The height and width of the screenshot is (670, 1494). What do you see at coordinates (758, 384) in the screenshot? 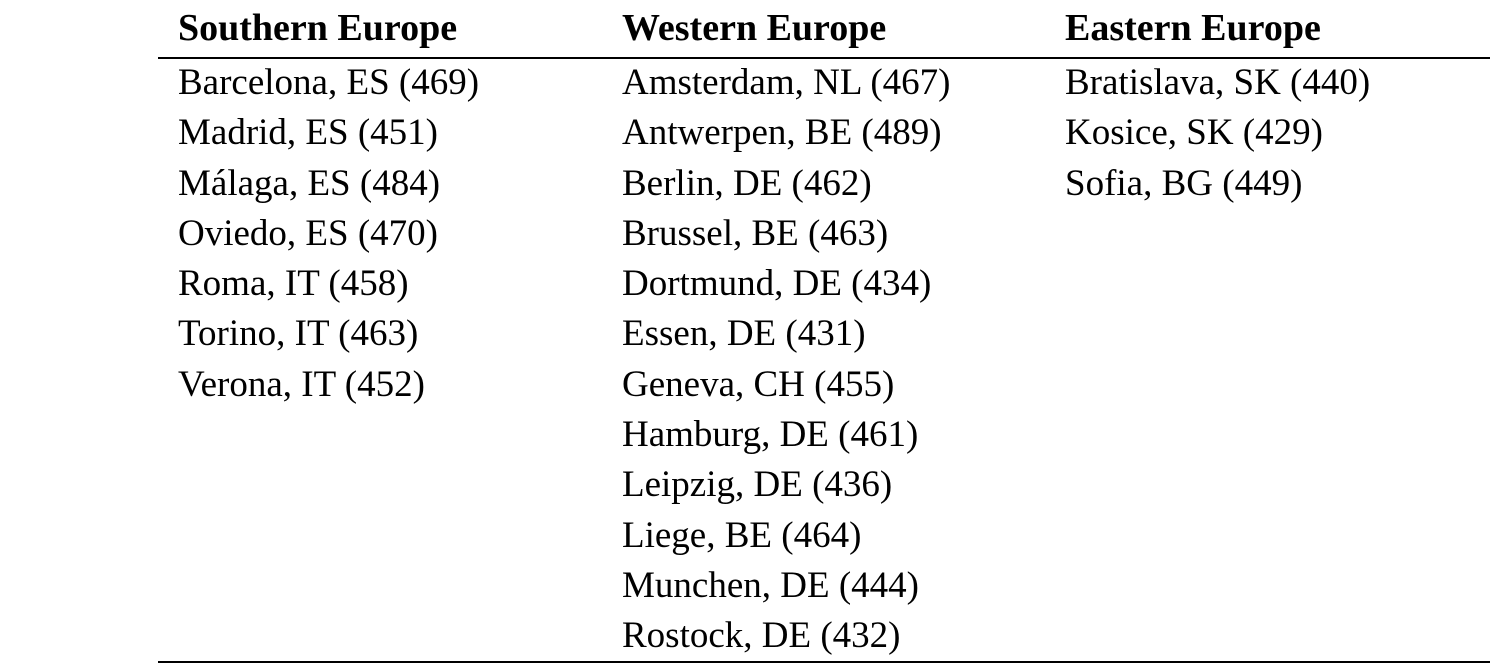
I see `table-cell: Geneva, CH (455)` at bounding box center [758, 384].